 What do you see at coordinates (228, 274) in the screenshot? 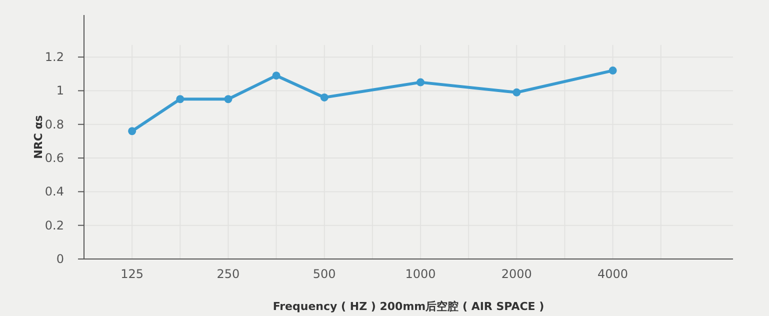
I see `x-tick-label: 250` at bounding box center [228, 274].